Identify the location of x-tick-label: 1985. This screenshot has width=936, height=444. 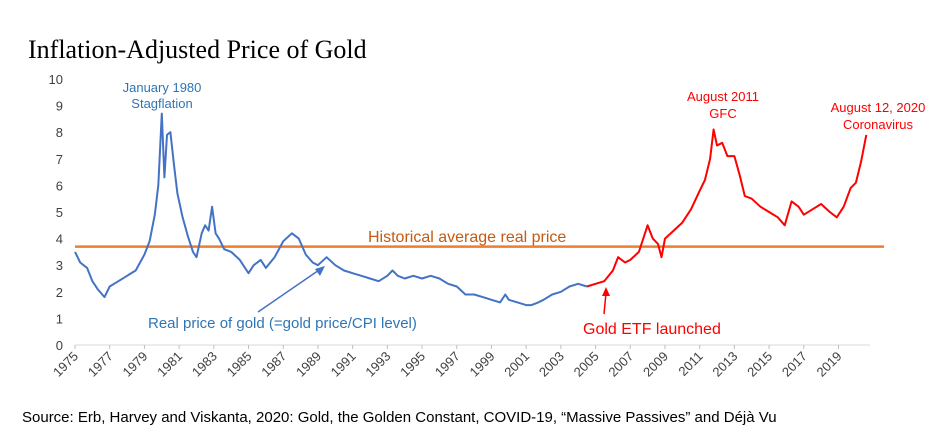
(239, 364).